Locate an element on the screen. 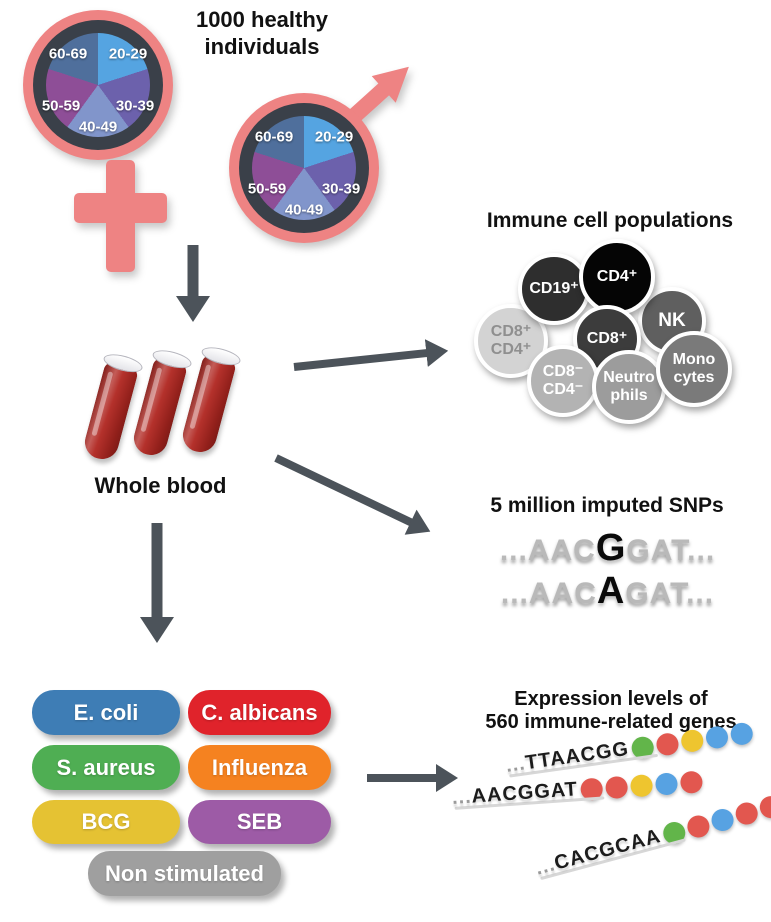 The height and width of the screenshot is (922, 771). stimulus-label: Influenza is located at coordinates (259, 767).